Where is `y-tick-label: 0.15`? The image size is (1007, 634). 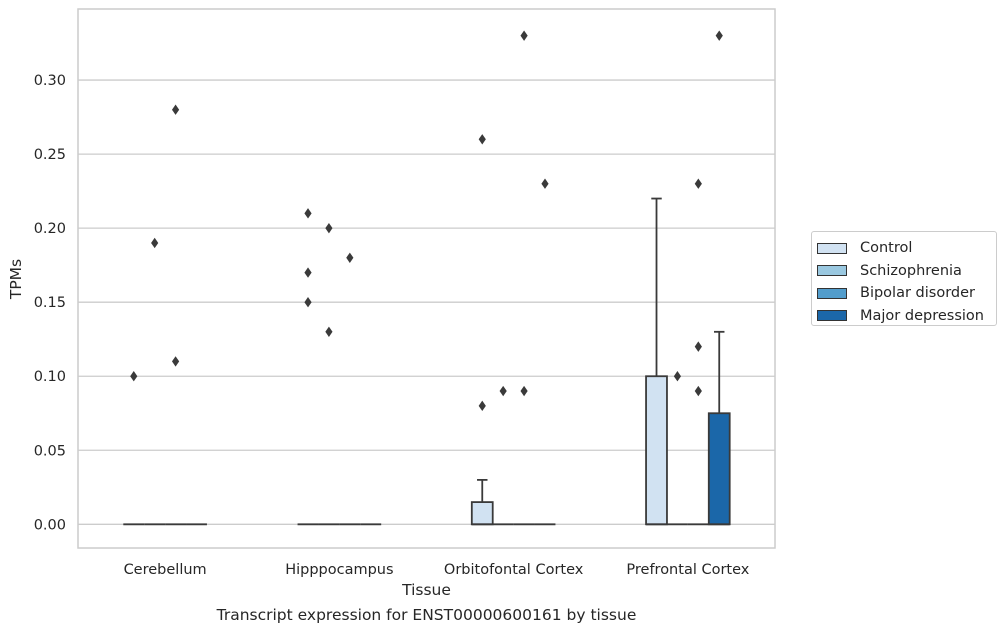
y-tick-label: 0.15 is located at coordinates (50, 303).